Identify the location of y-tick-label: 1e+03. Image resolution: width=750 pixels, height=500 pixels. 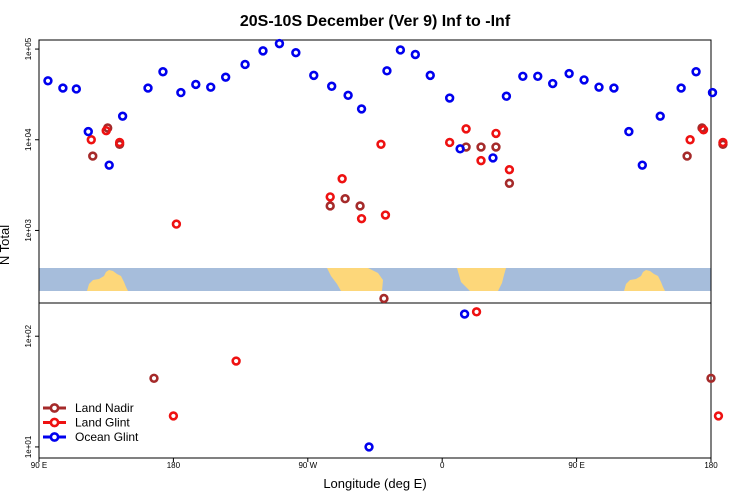
(28, 230).